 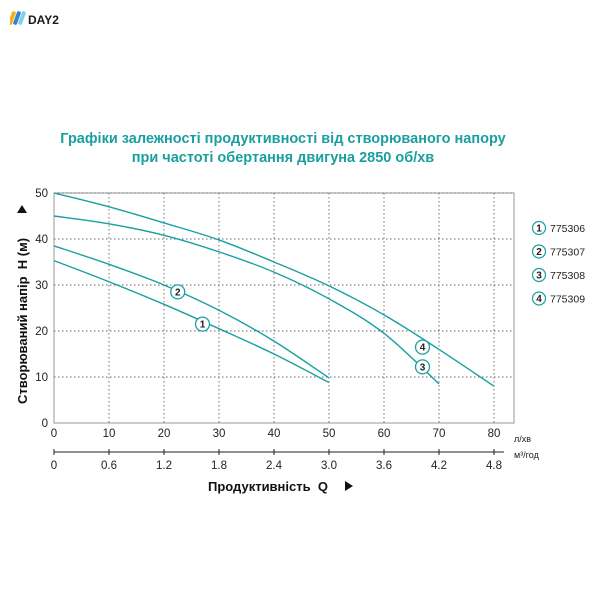 What do you see at coordinates (567, 300) in the screenshot?
I see `legend-entry-775309: 775309` at bounding box center [567, 300].